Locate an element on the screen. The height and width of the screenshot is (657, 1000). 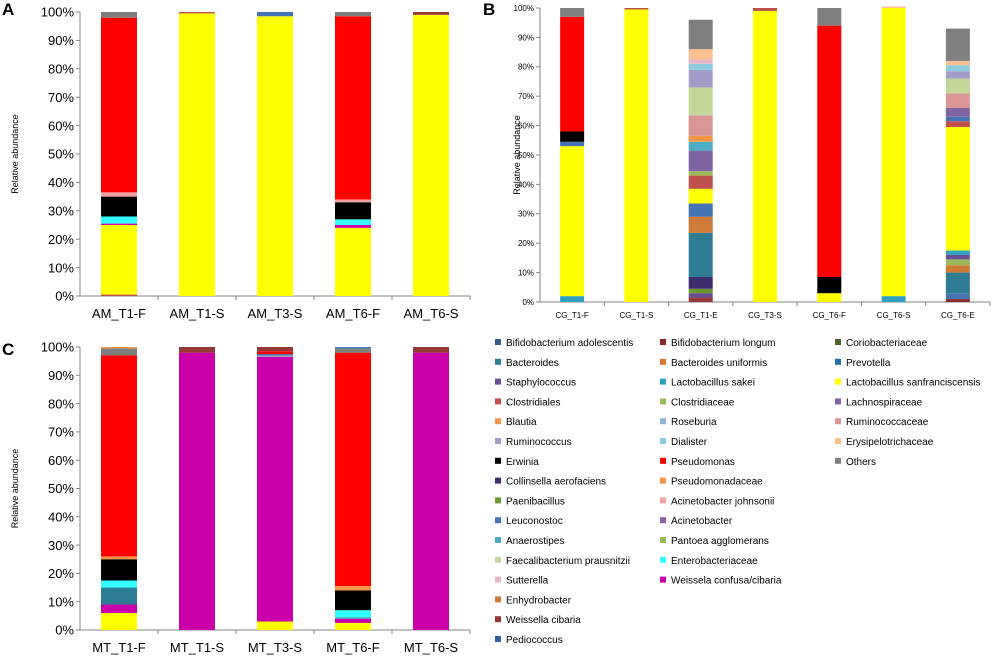
legend-item-ruminococcus: Ruminococcus is located at coordinates (533, 442).